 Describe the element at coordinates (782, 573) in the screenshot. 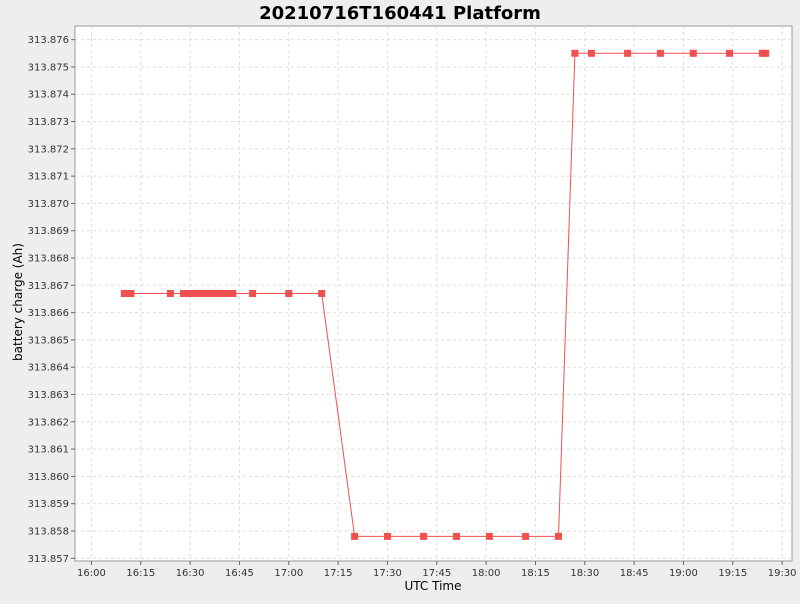

I see `x-tick-label: 19:30` at that location.